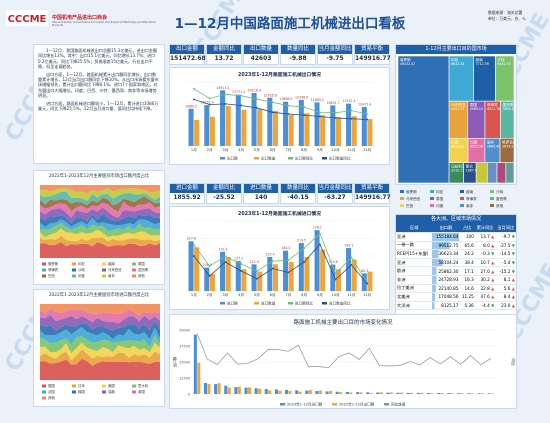 This screenshot has width=550, height=423. I want to click on table-row: RCEP(15+东盟) 36623.34 24.2 -0.3 ▼ -14.5 ▼, so click(456, 254).